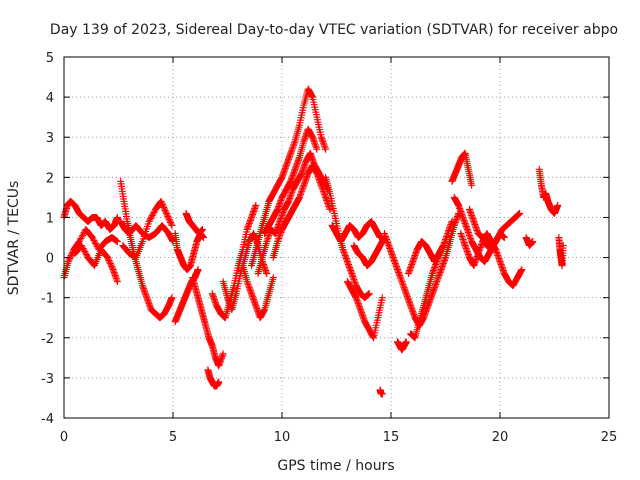 The height and width of the screenshot is (480, 640). I want to click on y-tick-label: -3, so click(47, 379).